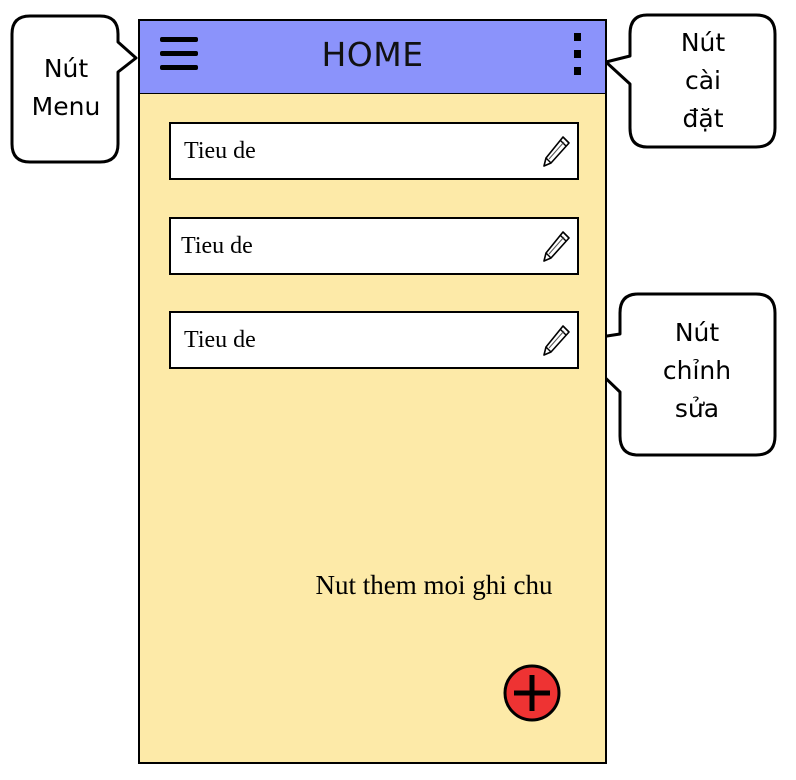  I want to click on callout-edit-bubble, so click(671, 374).